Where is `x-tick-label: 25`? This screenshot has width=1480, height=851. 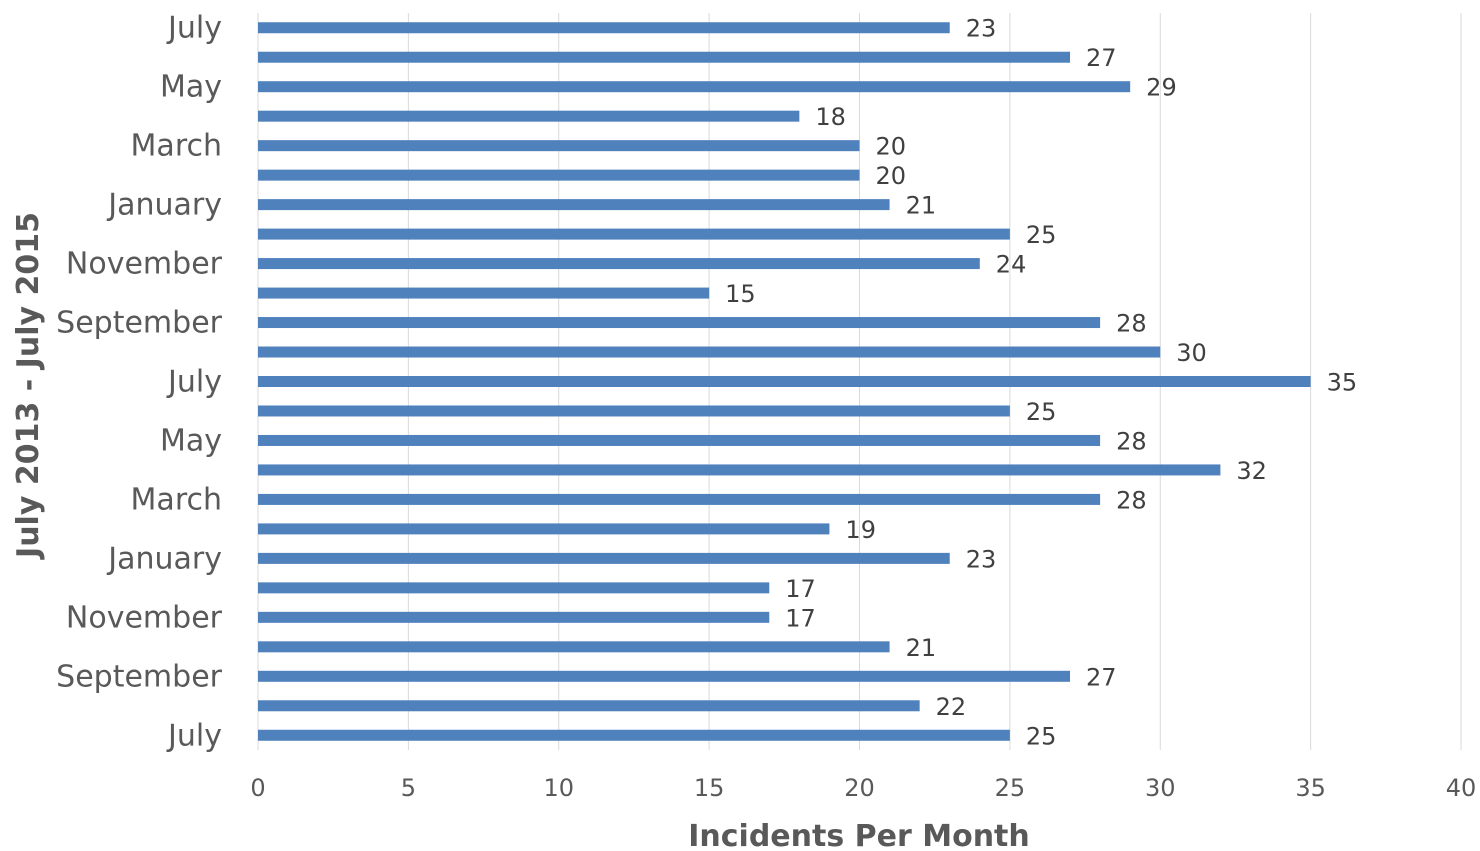
x-tick-label: 25 is located at coordinates (1010, 788).